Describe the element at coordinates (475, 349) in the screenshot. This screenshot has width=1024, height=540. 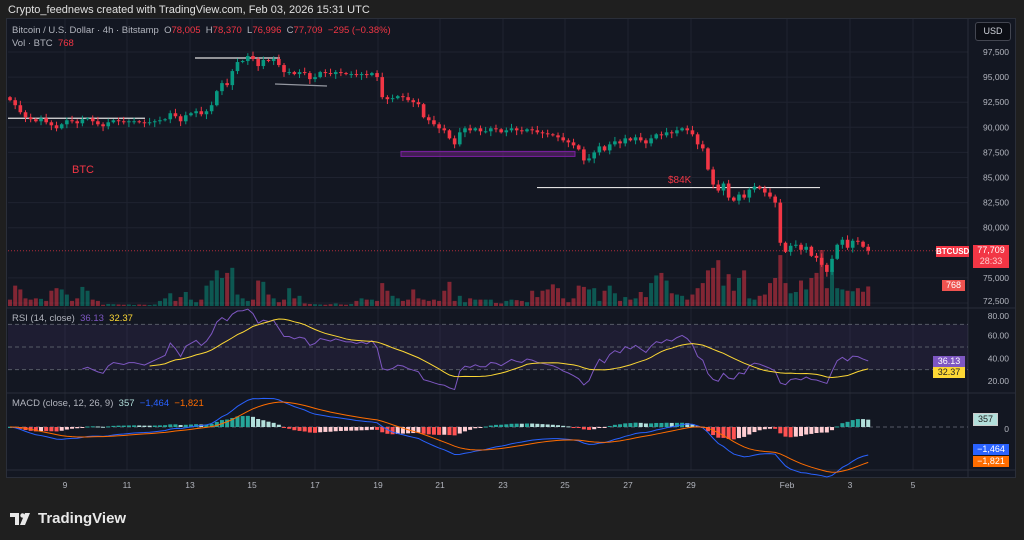
I see `rsi-line` at that location.